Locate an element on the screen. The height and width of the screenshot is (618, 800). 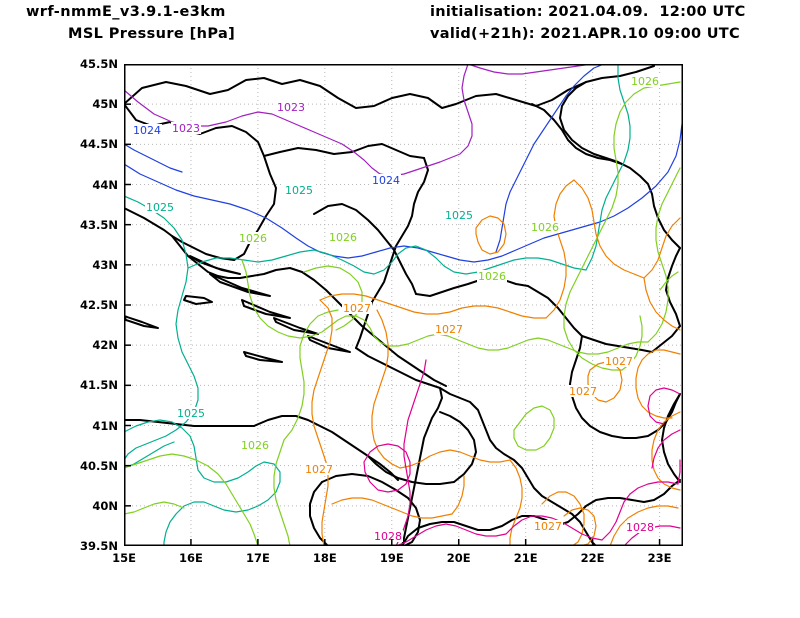
y-tick-label: 42N is located at coordinates (105, 345).